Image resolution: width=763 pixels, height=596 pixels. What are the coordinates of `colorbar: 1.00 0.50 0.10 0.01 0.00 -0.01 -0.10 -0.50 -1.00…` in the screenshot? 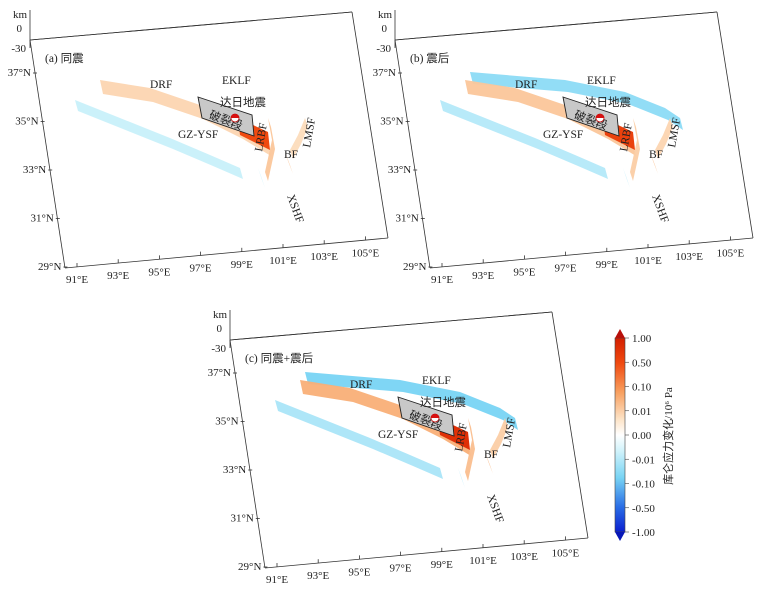 It's located at (644, 435).